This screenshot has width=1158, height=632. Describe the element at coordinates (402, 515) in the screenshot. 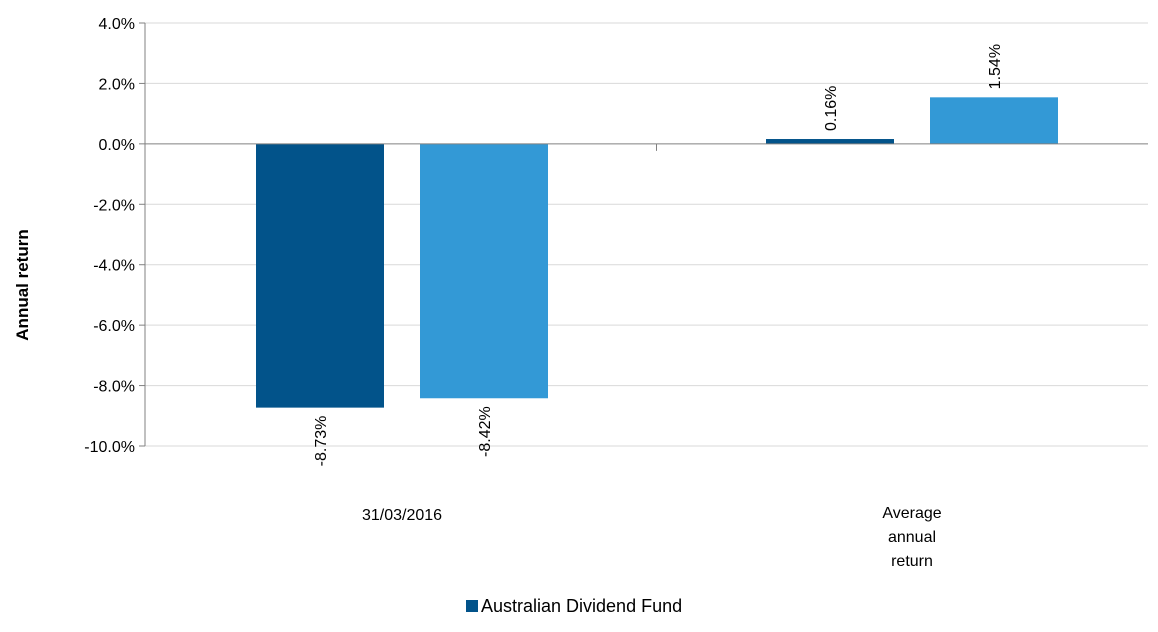

I see `x-category-label: 31/03/2016` at that location.